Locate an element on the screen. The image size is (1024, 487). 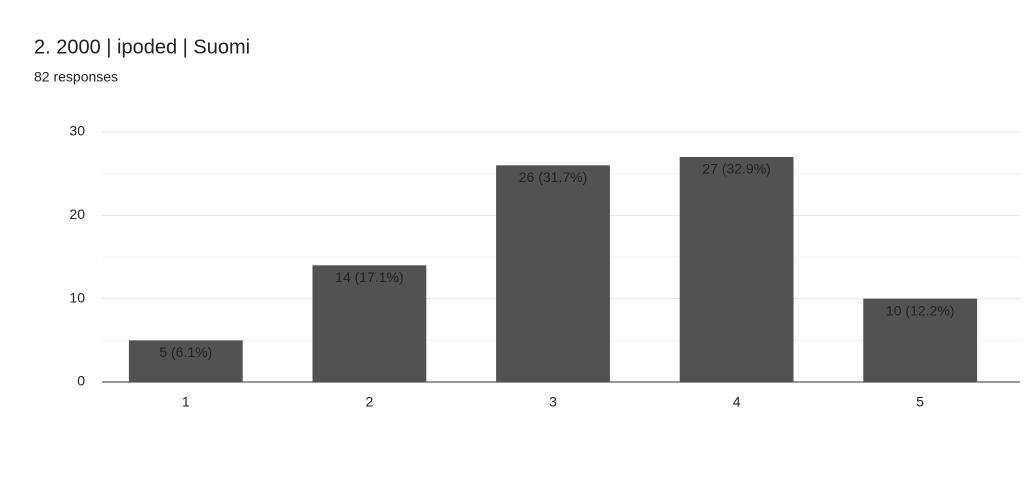
x-tick-label: 1 is located at coordinates (186, 402).